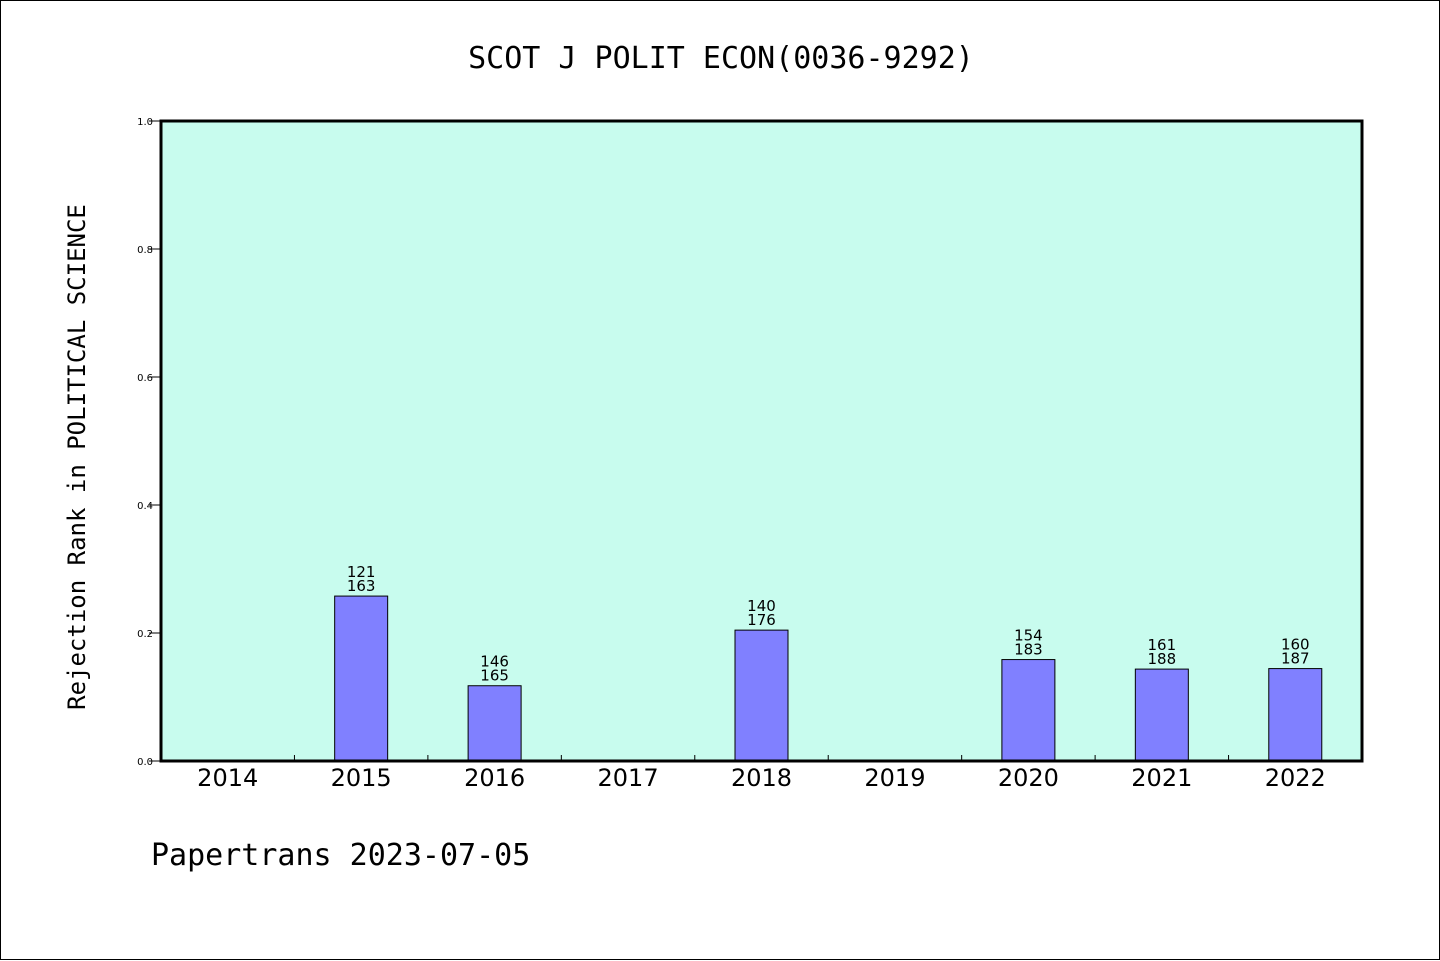 This screenshot has width=1440, height=961. Describe the element at coordinates (894, 778) in the screenshot. I see `x-tick-label: 2019` at that location.